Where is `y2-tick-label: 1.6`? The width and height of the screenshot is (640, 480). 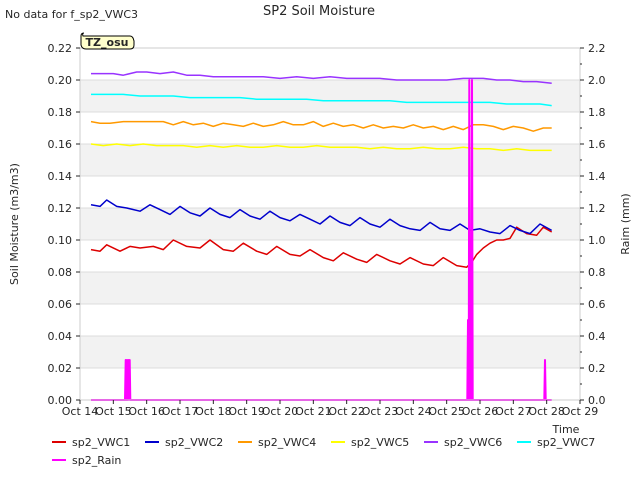 y2-tick-label: 1.6 is located at coordinates (597, 144).